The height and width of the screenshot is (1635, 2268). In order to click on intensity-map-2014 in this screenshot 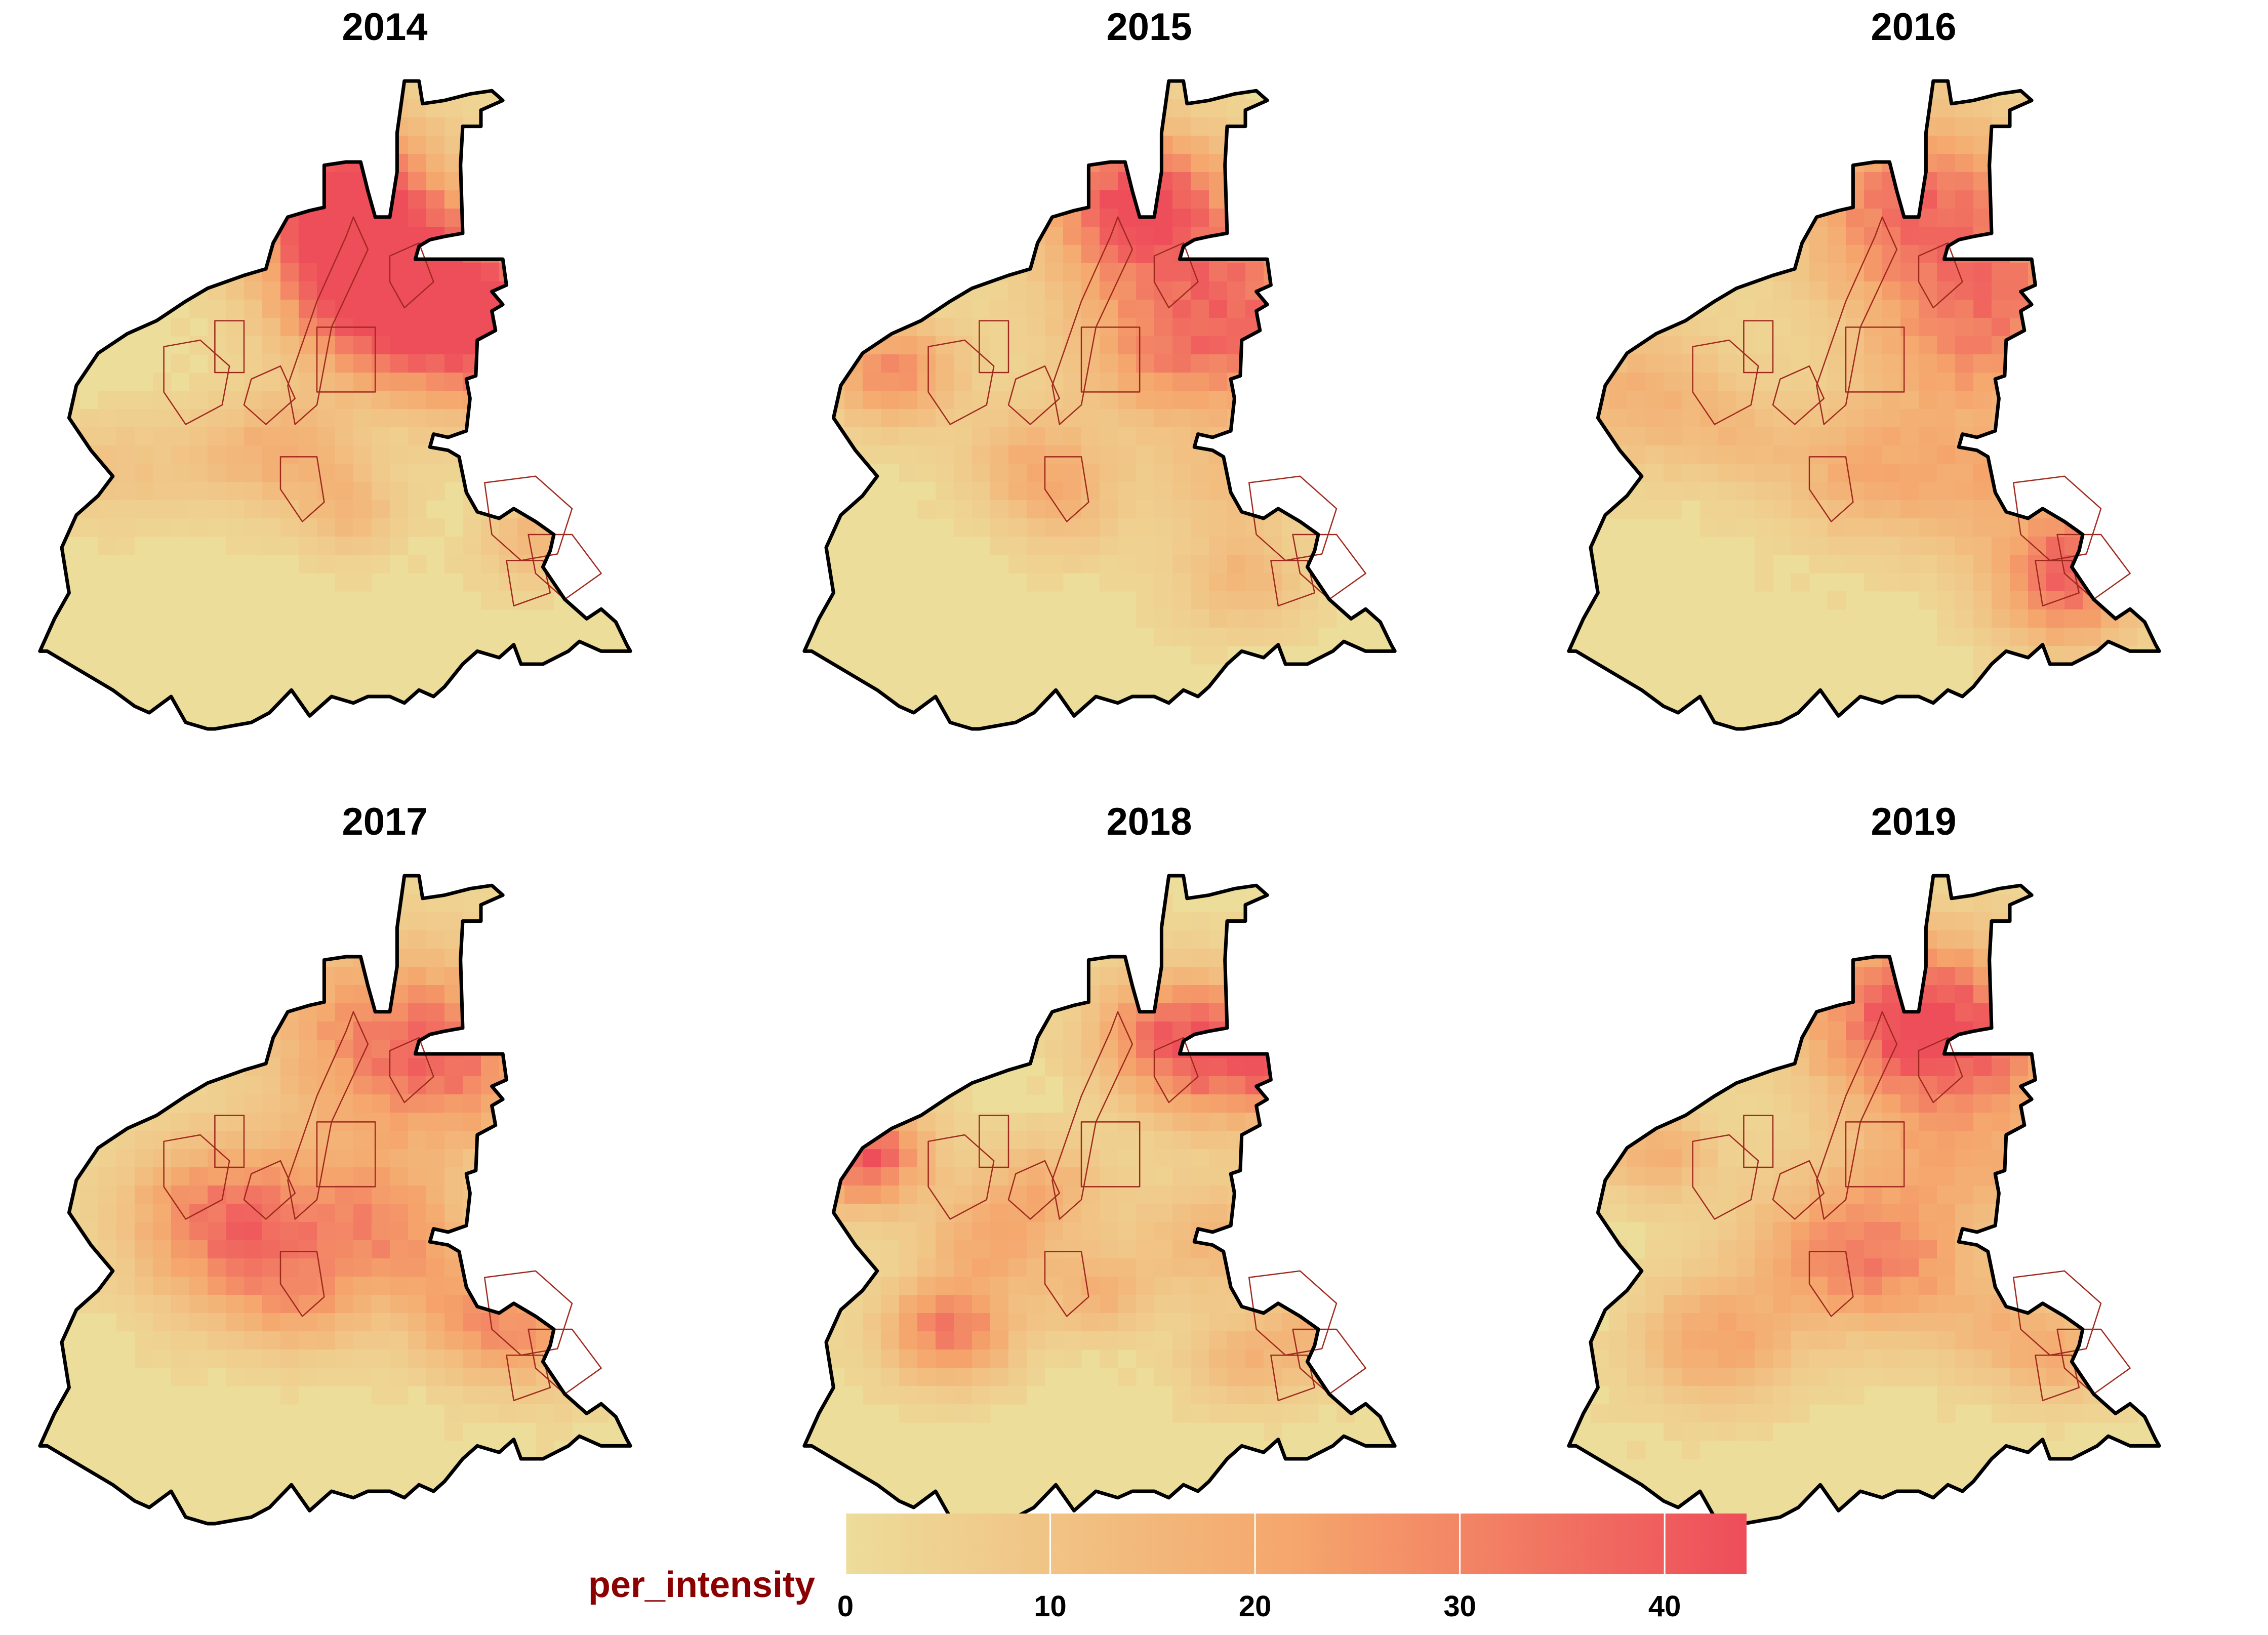, I will do `click(335, 405)`.